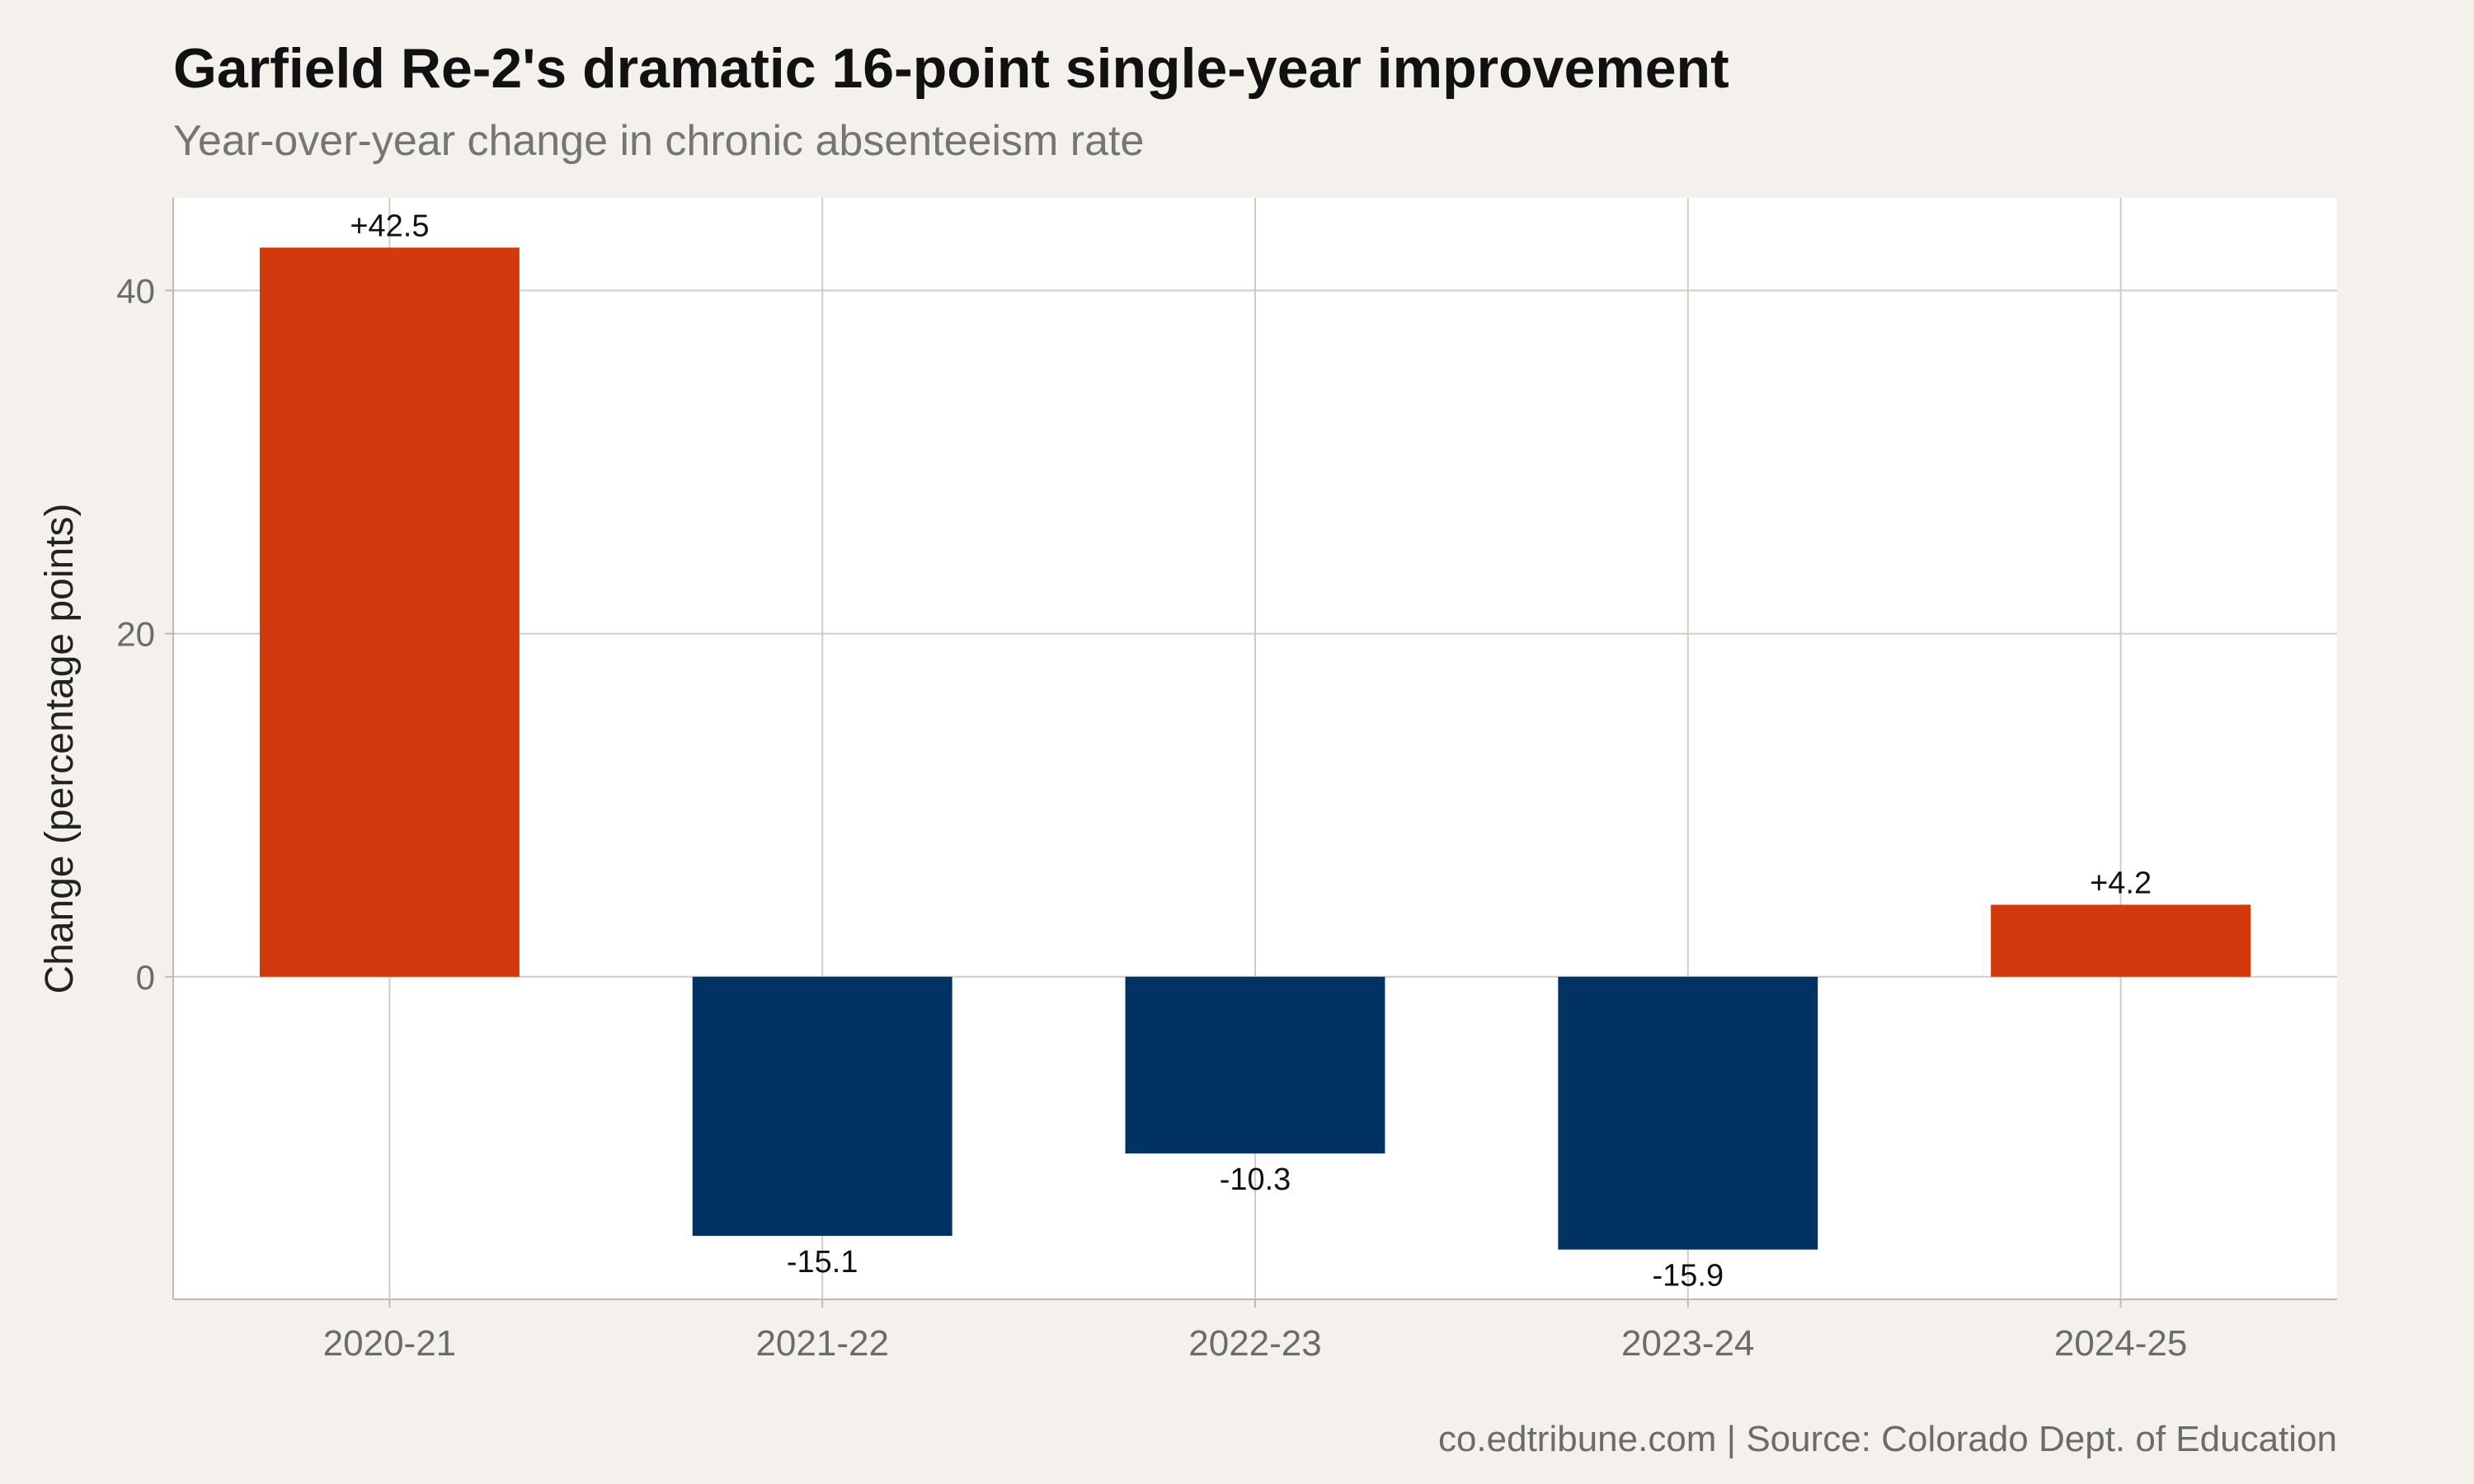 Image resolution: width=2474 pixels, height=1484 pixels. What do you see at coordinates (822, 1262) in the screenshot?
I see `bar-value-label: -15.1` at bounding box center [822, 1262].